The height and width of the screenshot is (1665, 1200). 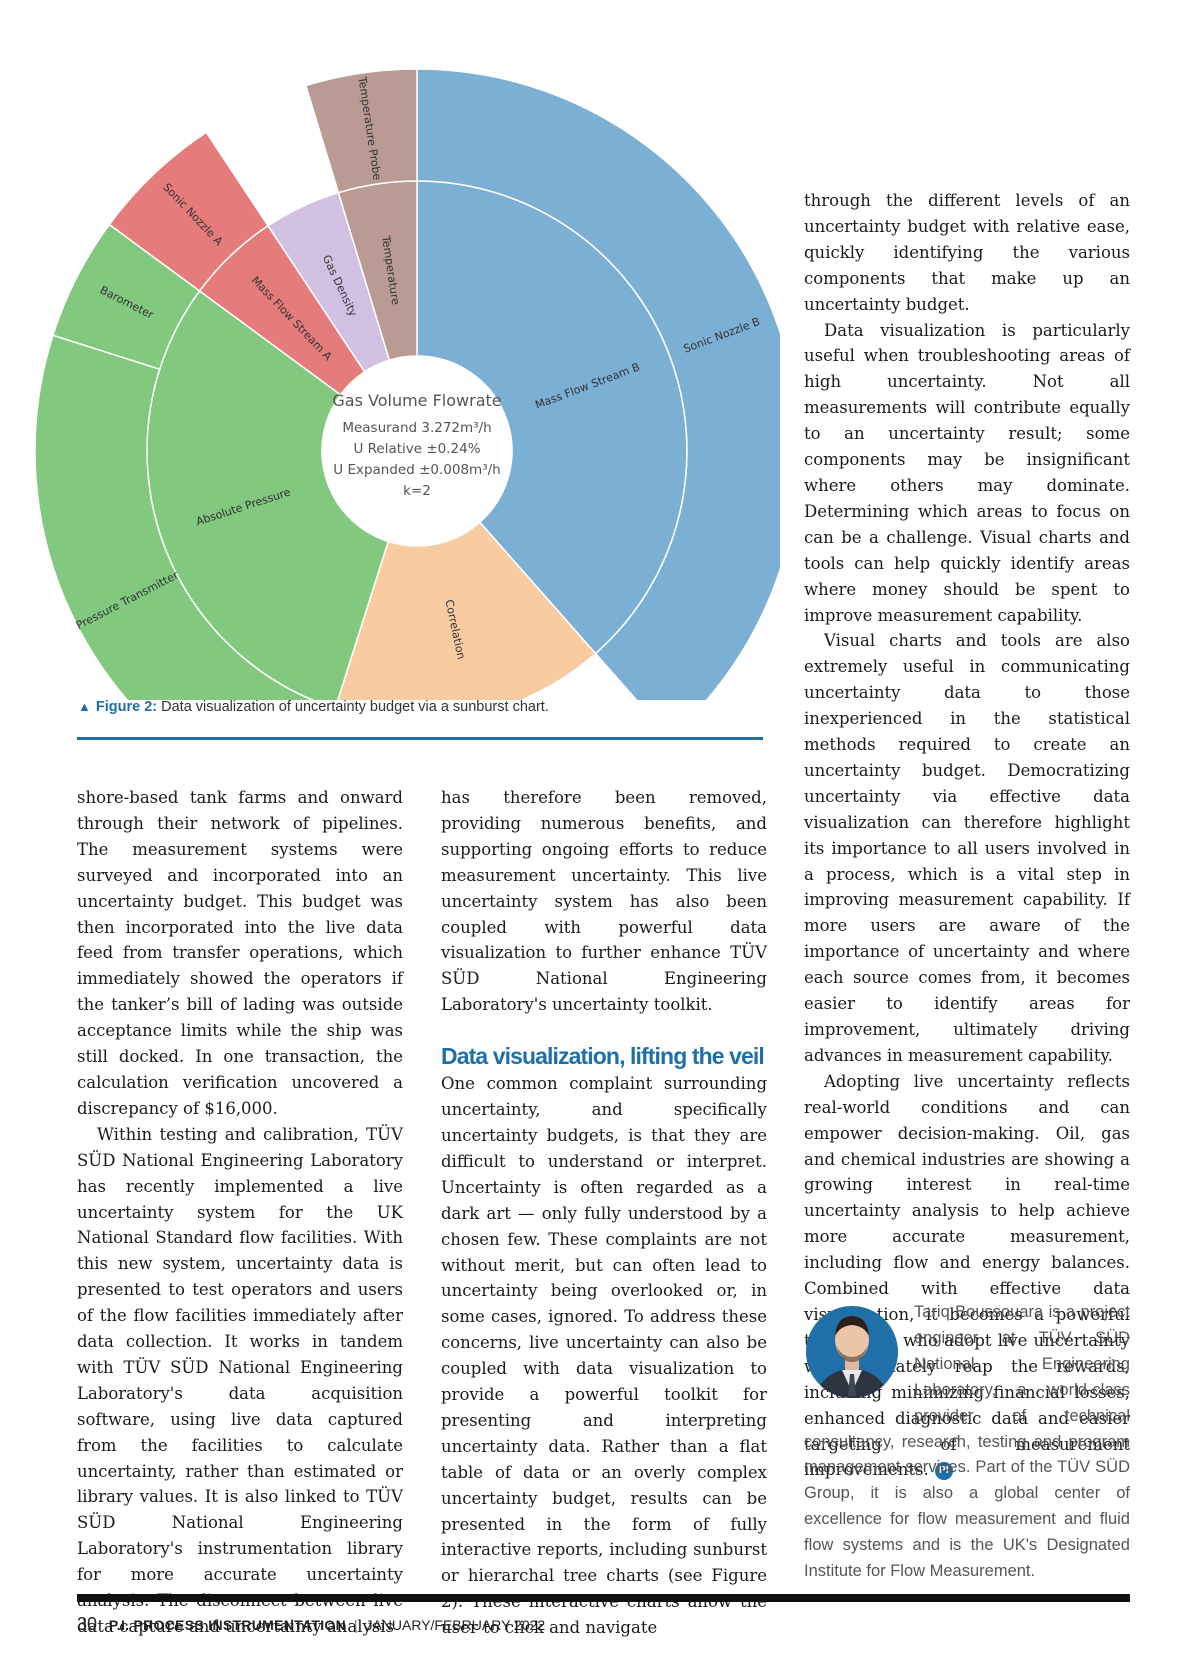 What do you see at coordinates (420, 738) in the screenshot?
I see `caption-rule` at bounding box center [420, 738].